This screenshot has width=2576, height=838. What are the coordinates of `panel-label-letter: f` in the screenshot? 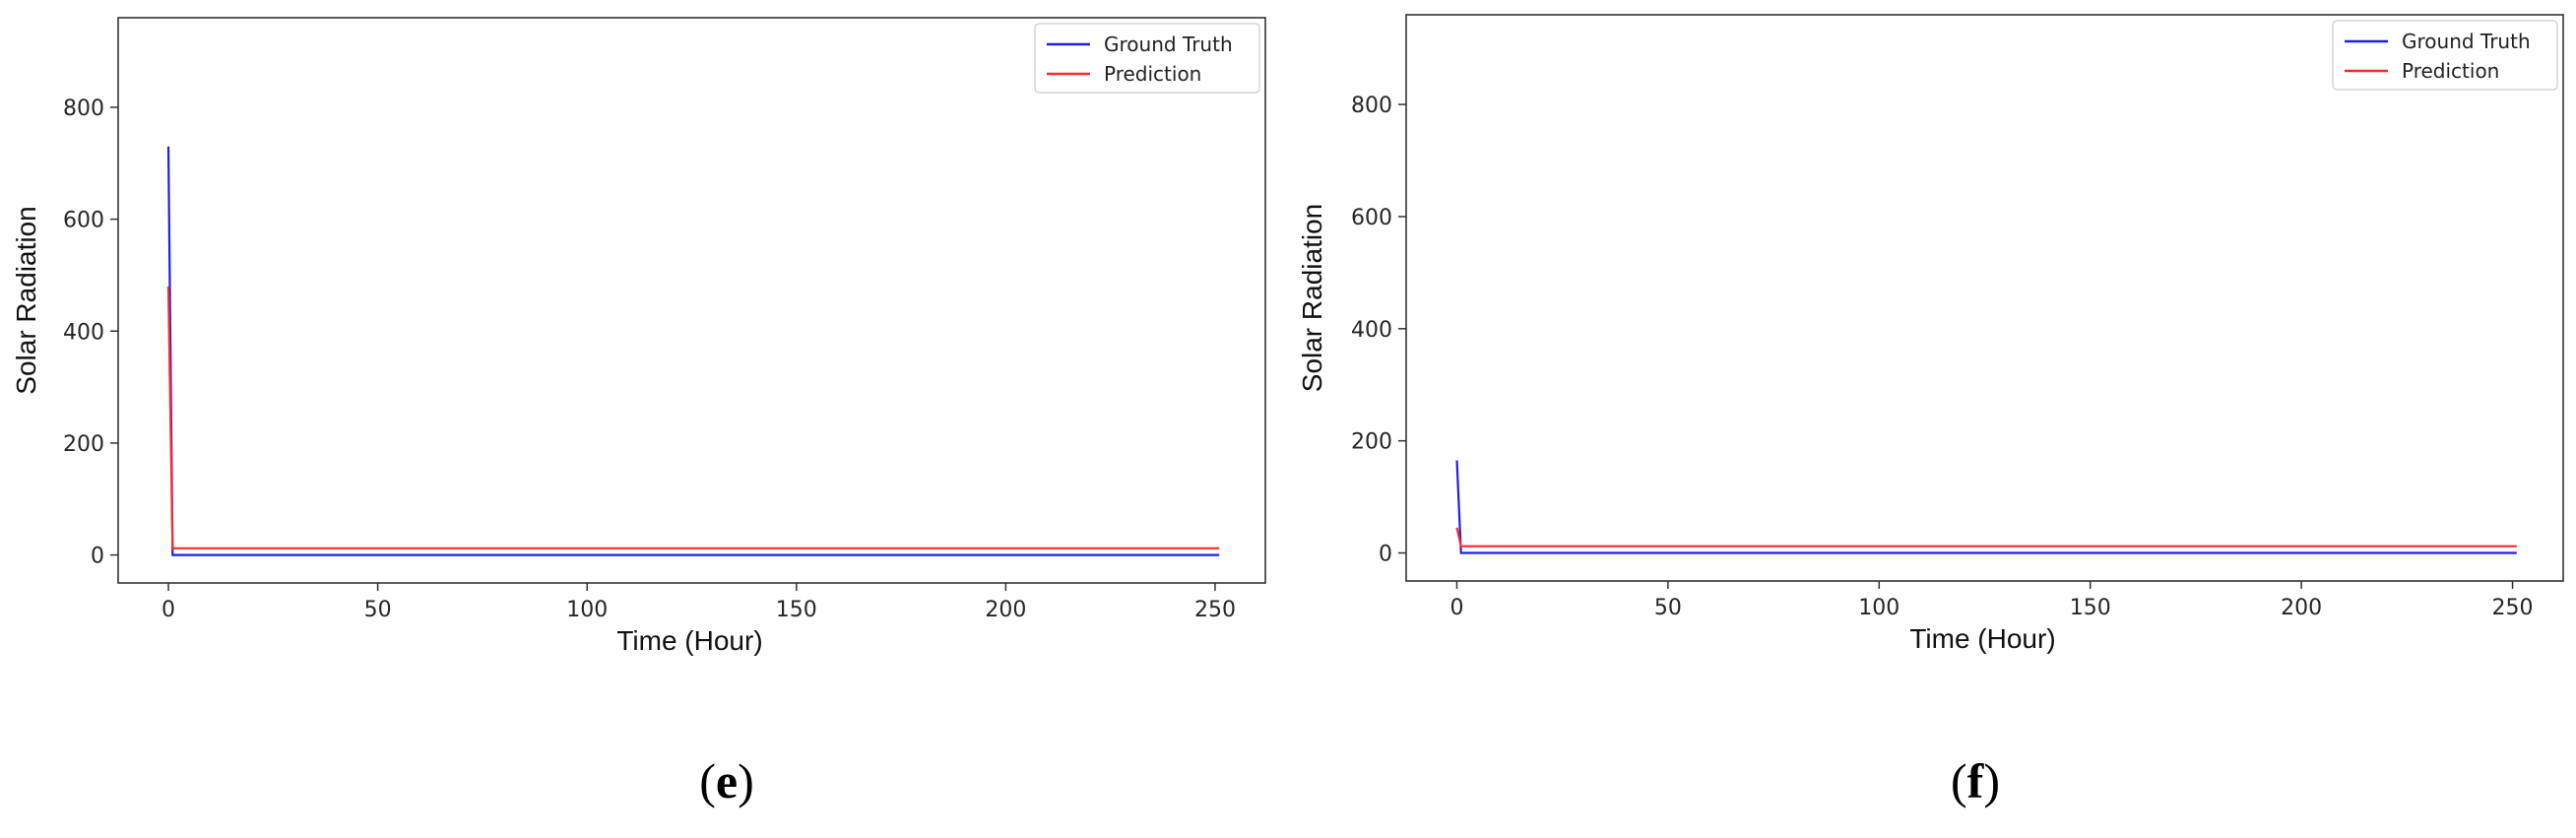 It's located at (1976, 781).